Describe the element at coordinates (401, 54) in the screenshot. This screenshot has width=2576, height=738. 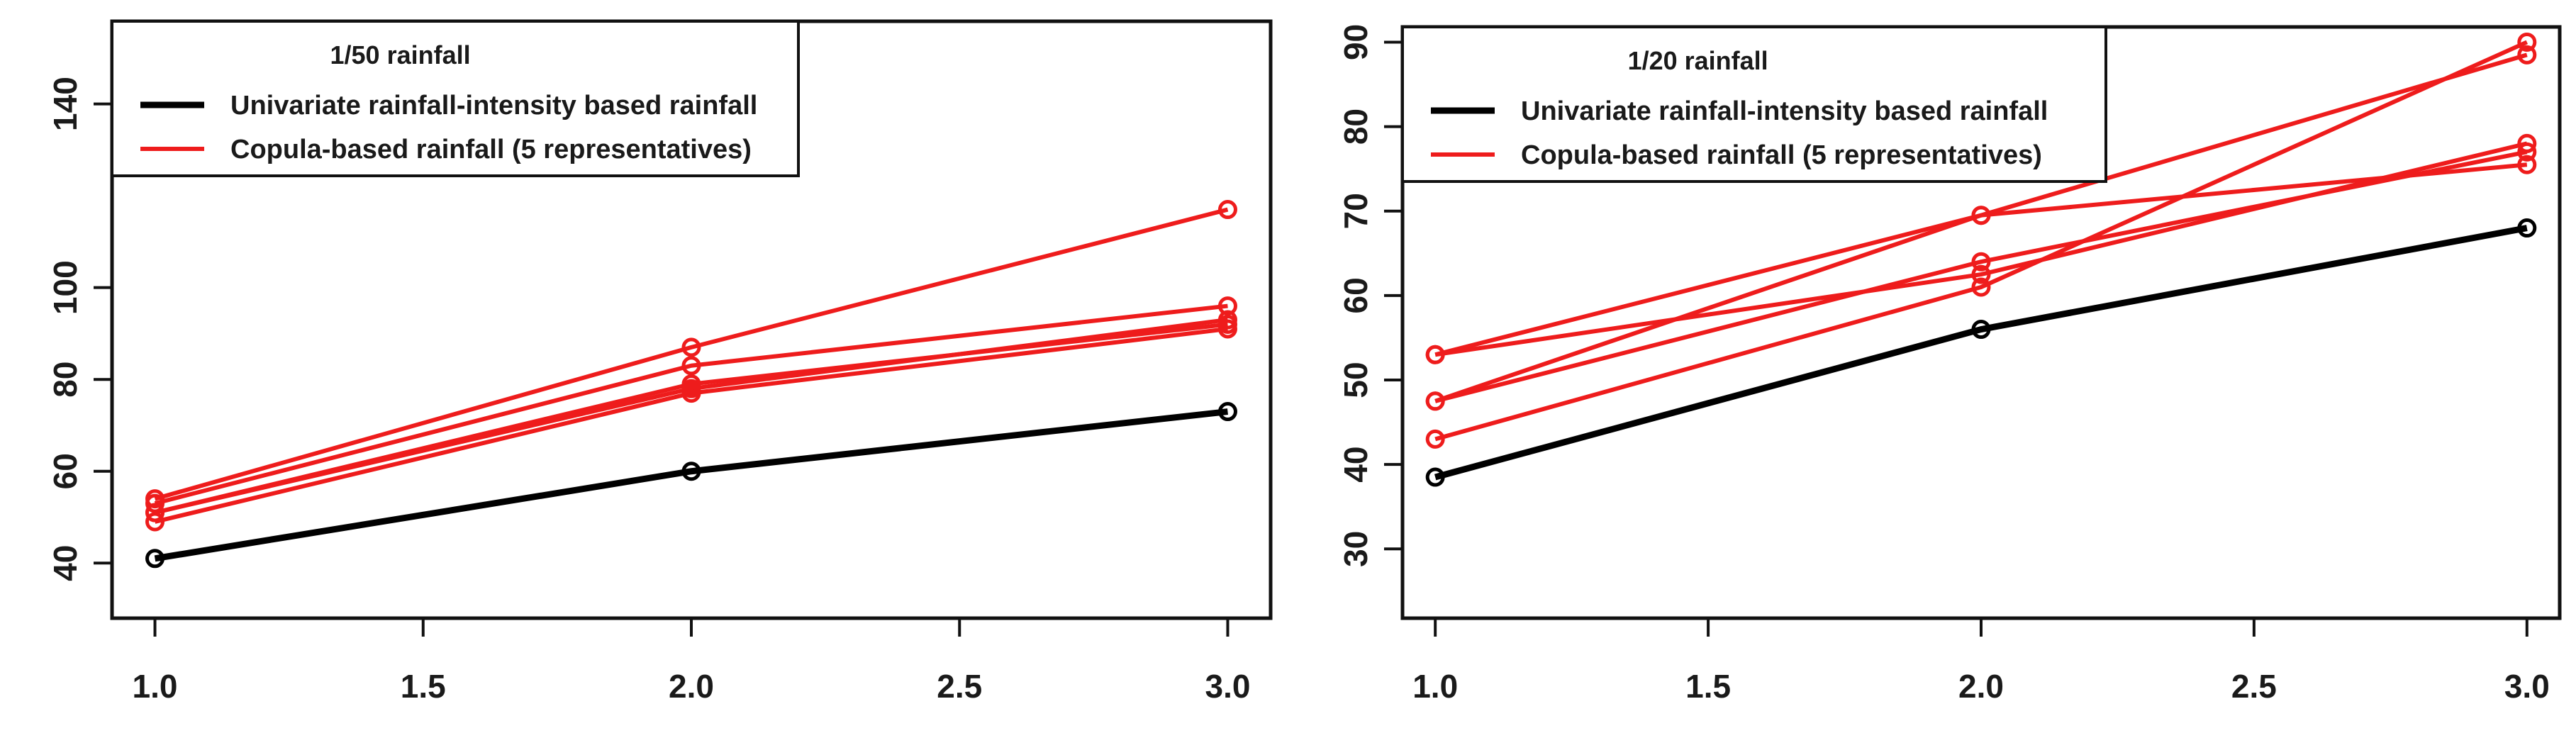
I see `legend-title: 1/50 rainfall` at that location.